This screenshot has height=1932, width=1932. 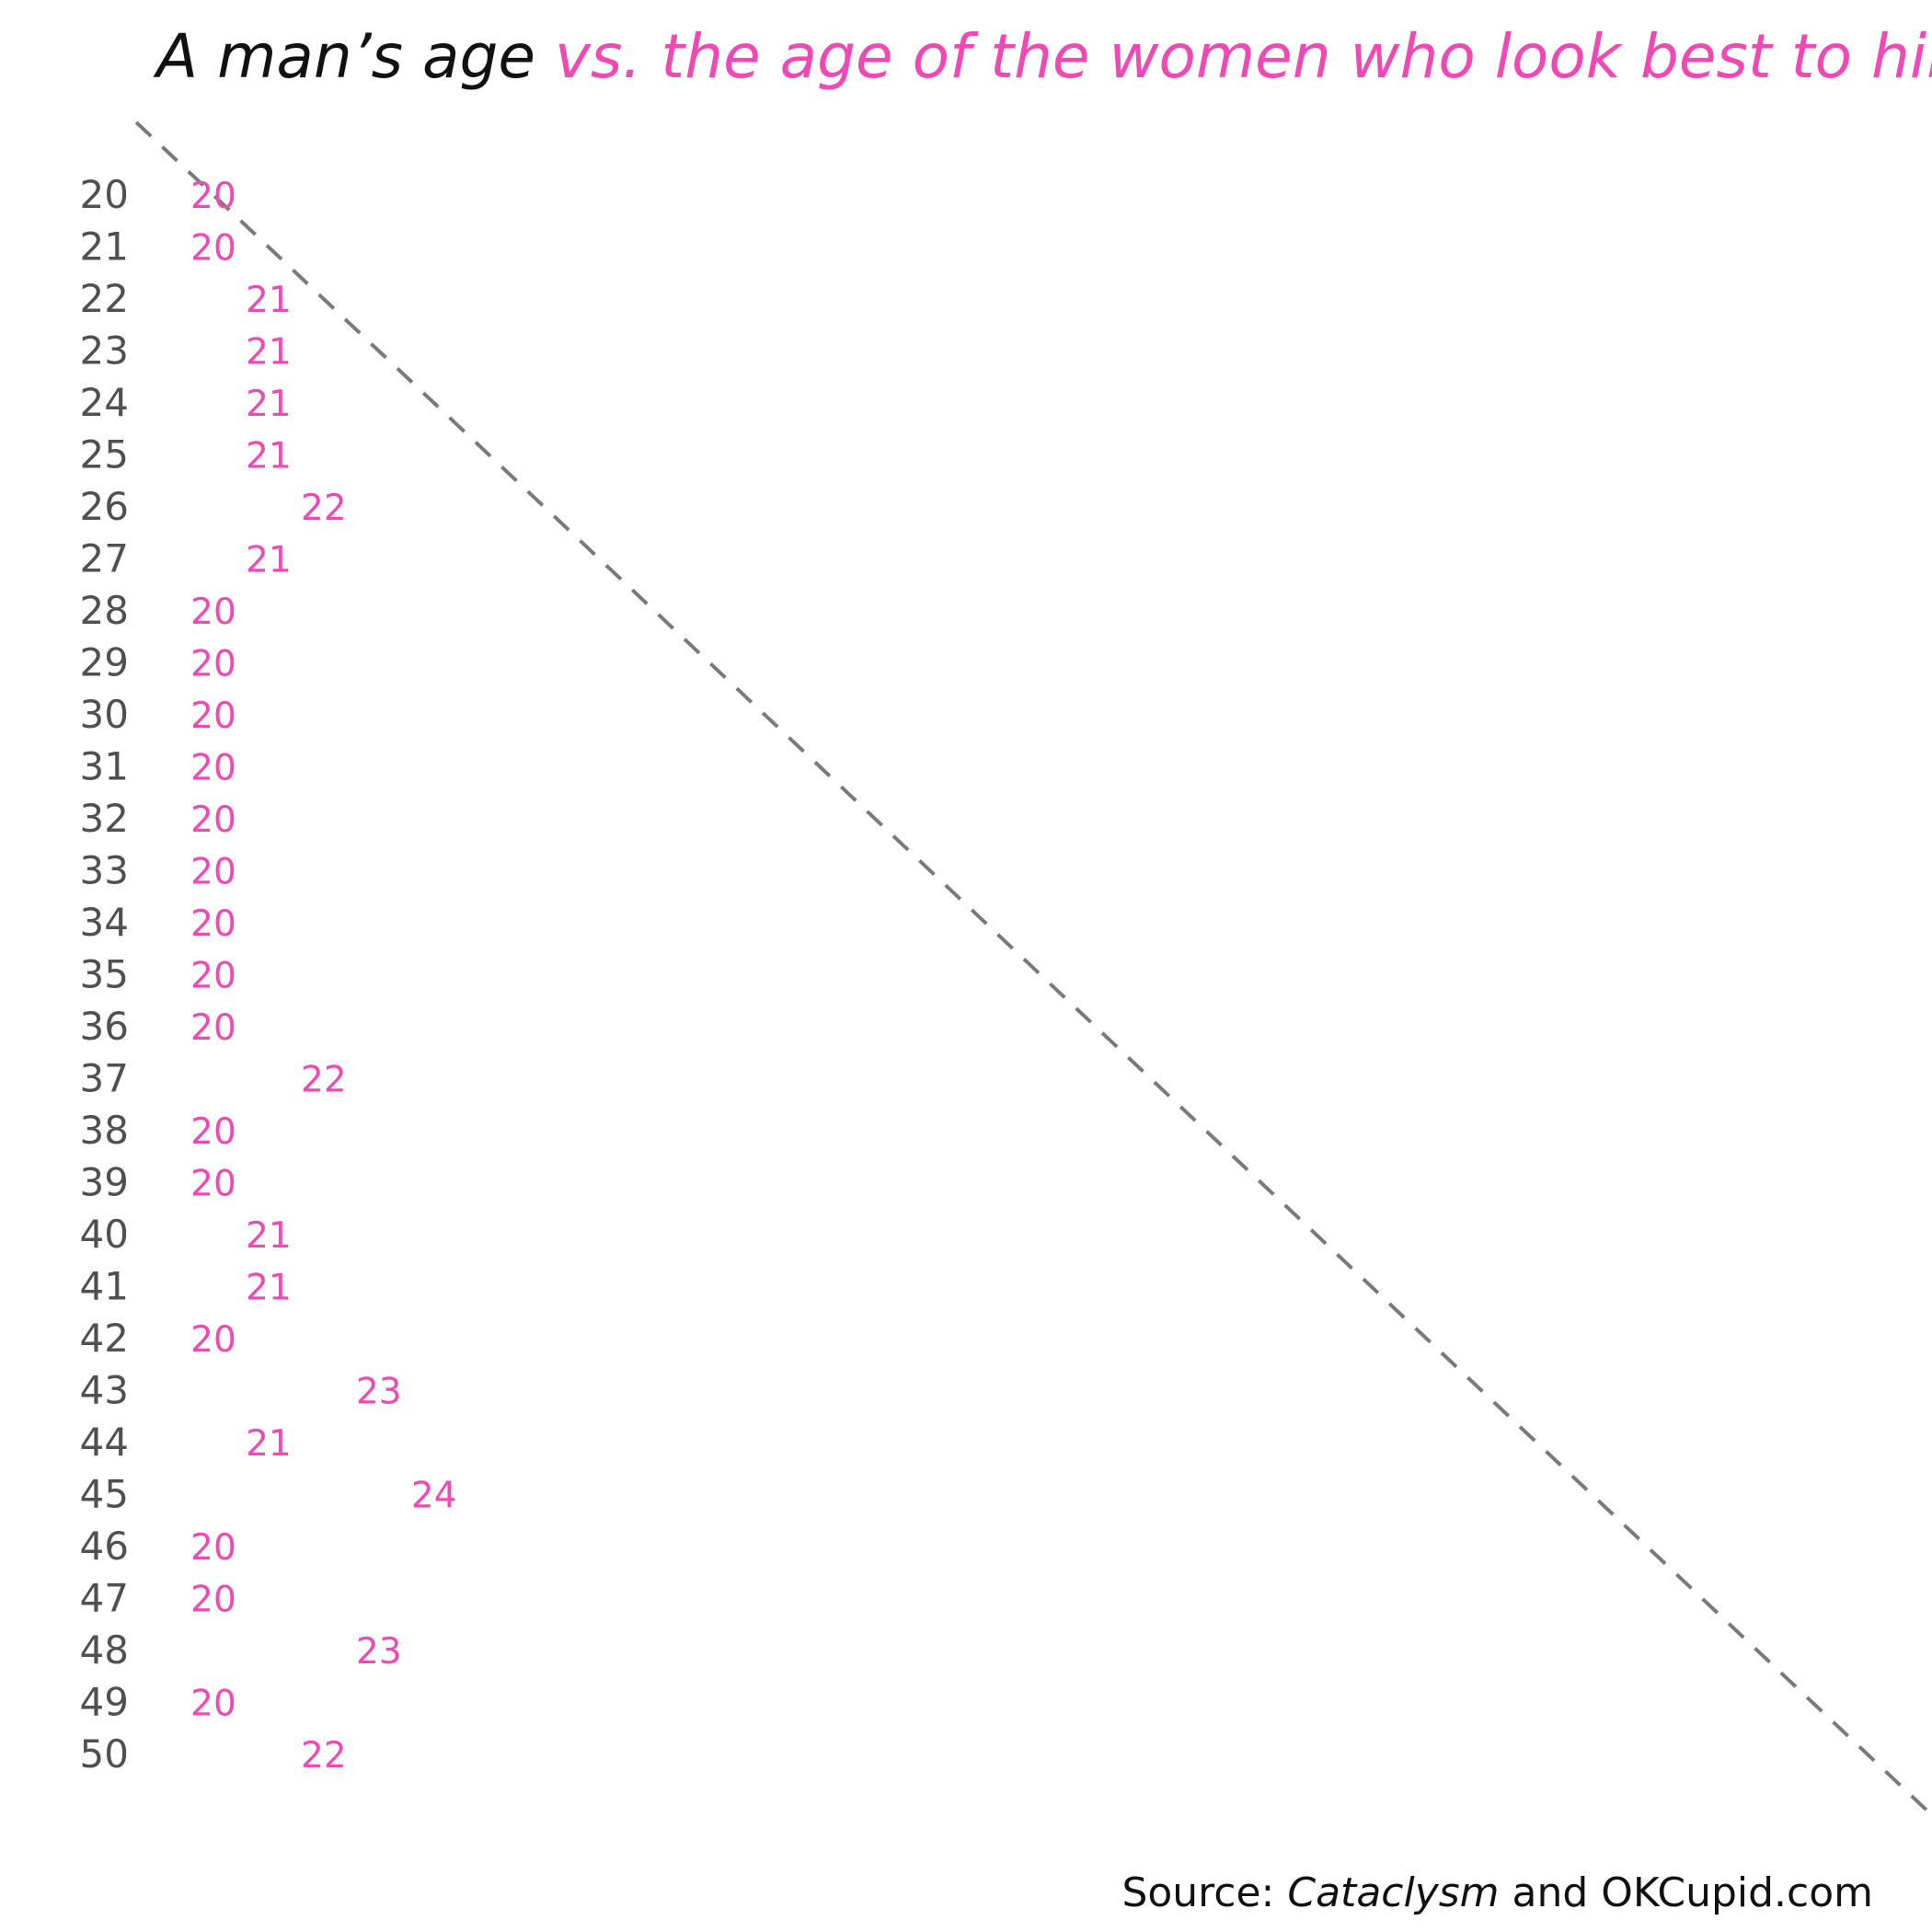 What do you see at coordinates (104, 610) in the screenshot?
I see `man-age-label: 28` at bounding box center [104, 610].